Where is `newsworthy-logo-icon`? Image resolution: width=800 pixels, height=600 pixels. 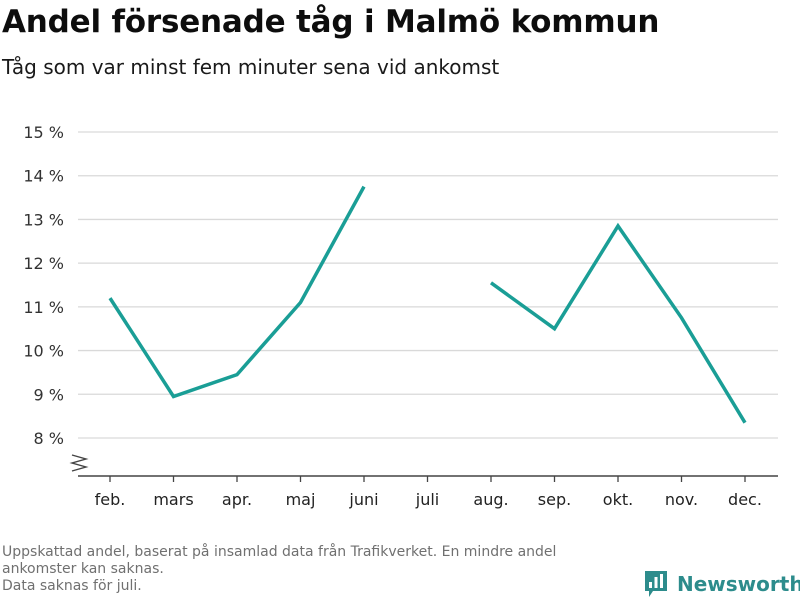 newsworthy-logo-icon is located at coordinates (656, 584).